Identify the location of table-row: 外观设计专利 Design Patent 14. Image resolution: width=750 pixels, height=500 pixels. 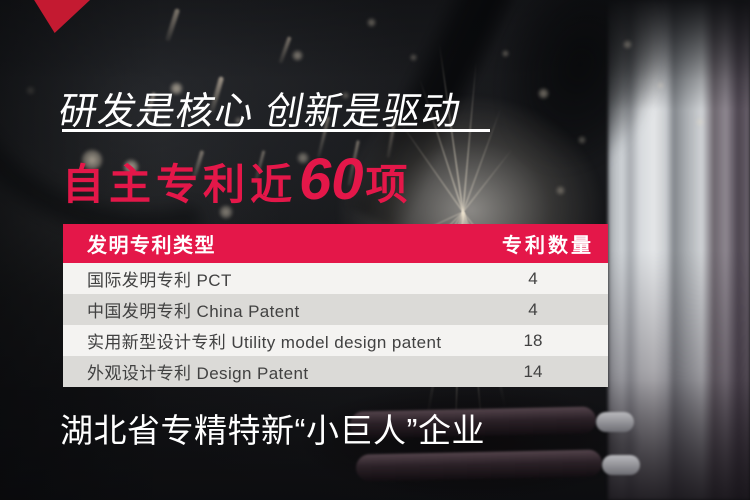
(335, 371).